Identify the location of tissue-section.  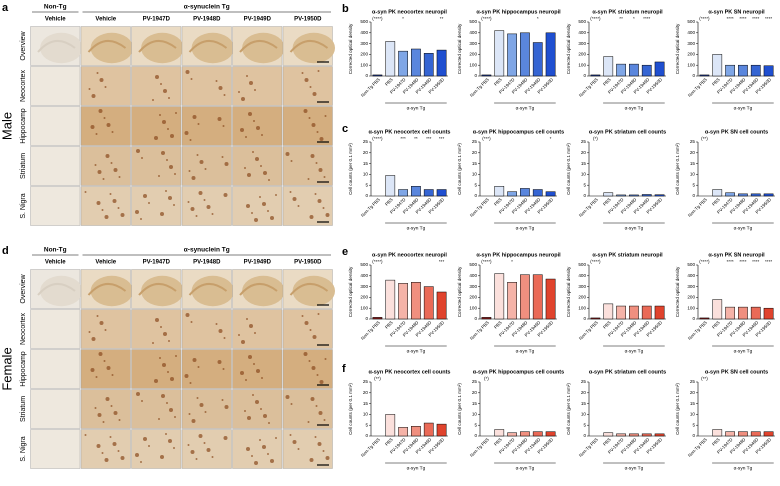
(314, 291).